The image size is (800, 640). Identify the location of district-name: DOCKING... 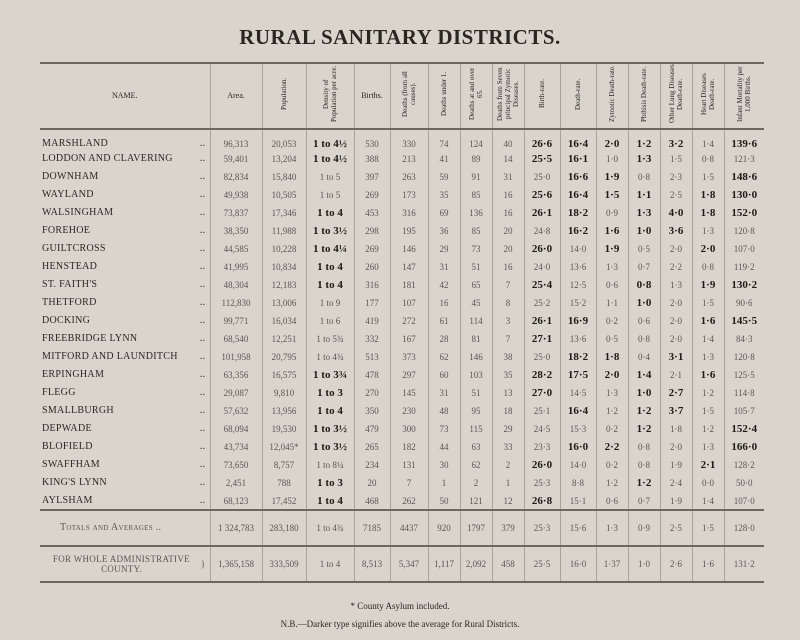
(125, 321).